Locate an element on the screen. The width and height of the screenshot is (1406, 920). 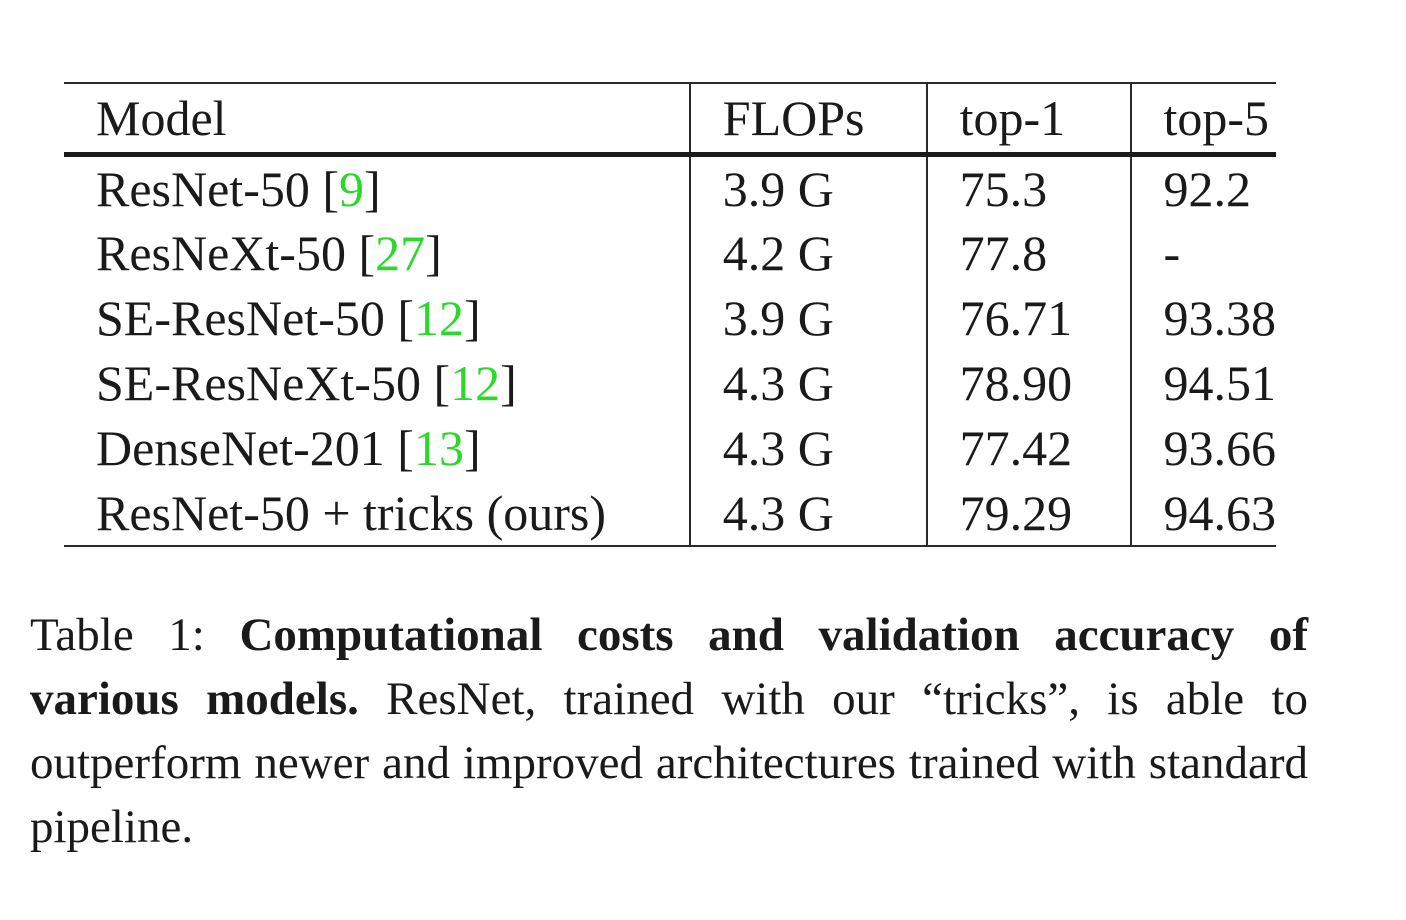
table-row: SE-ResNeXt-50 [12] 4.3 G 78.90 94.51 is located at coordinates (670, 383).